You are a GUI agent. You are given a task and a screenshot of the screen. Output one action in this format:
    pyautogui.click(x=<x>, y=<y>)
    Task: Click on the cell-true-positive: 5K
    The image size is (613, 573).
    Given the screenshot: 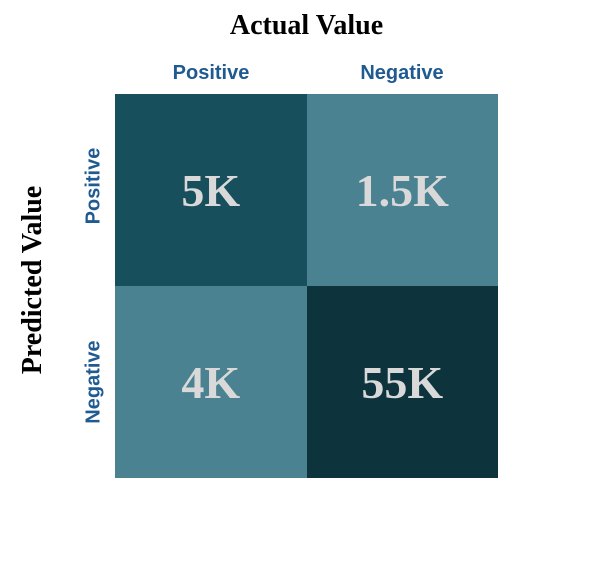 What is the action you would take?
    pyautogui.click(x=211, y=190)
    